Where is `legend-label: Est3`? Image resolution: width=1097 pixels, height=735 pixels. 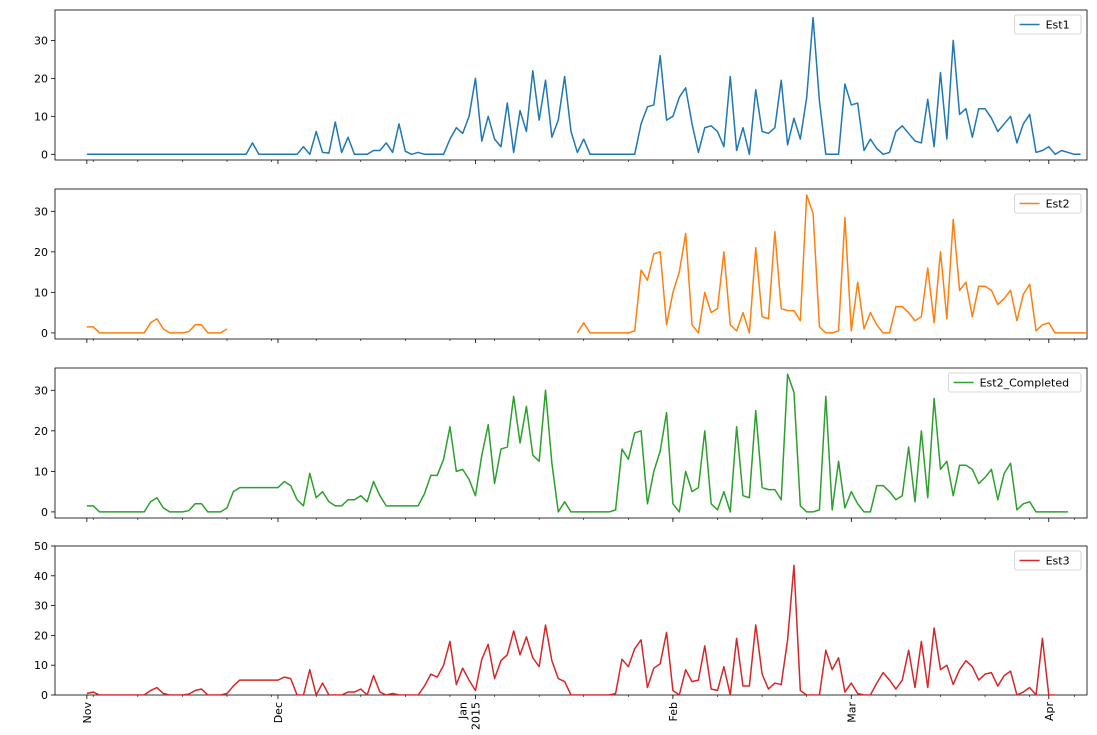 legend-label: Est3 is located at coordinates (1058, 561).